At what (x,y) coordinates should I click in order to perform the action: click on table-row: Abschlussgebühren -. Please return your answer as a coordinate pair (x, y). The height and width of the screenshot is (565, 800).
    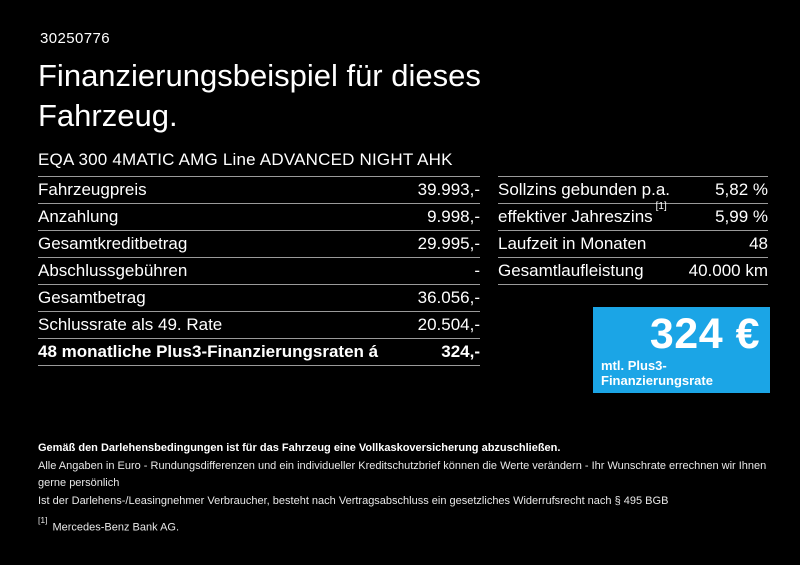
    Looking at the image, I should click on (259, 271).